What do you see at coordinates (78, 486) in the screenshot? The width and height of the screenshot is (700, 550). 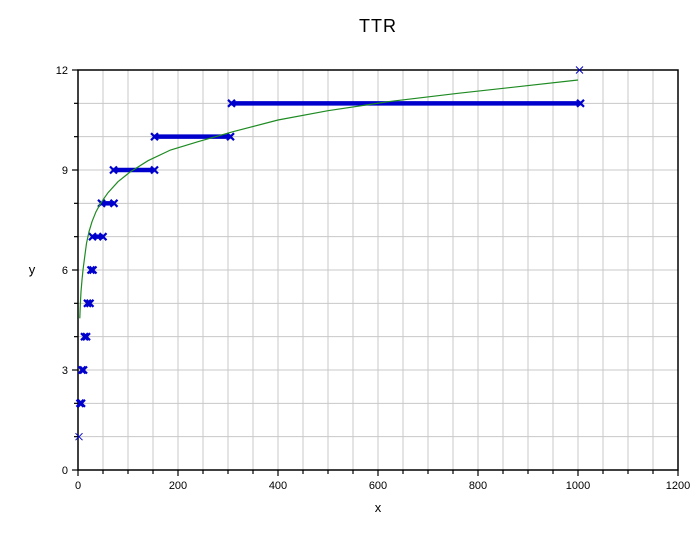 I see `x-tick-label: 0` at bounding box center [78, 486].